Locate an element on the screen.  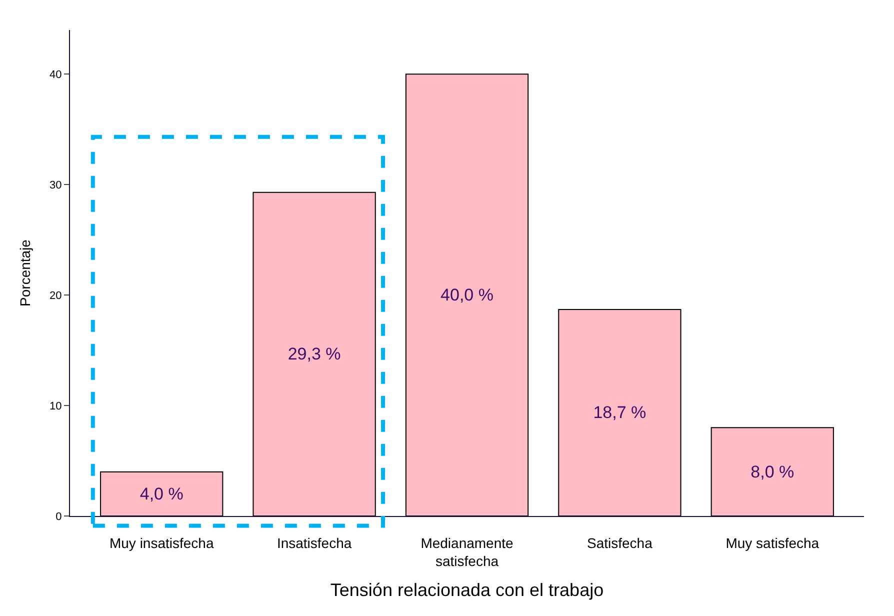
y-tick-label: 20 is located at coordinates (56, 296).